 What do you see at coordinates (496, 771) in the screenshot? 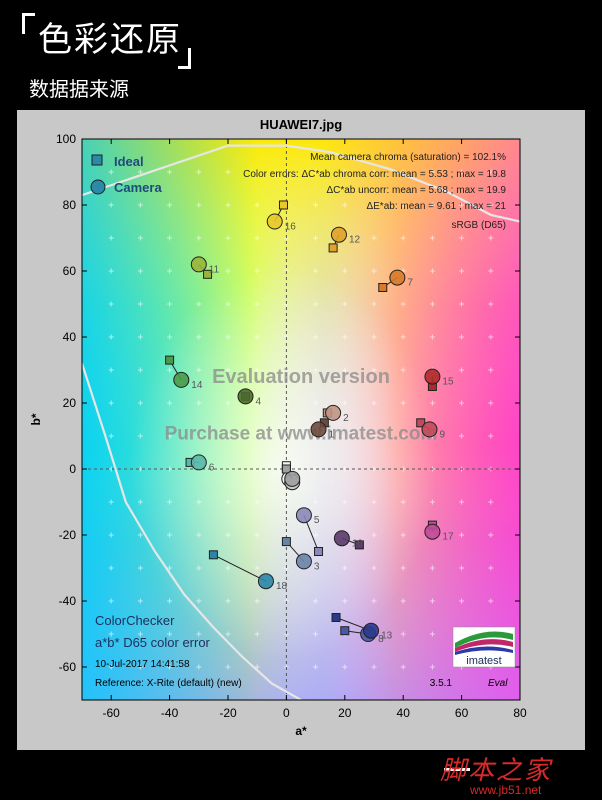
I see `site-watermark: 脚本之家` at bounding box center [496, 771].